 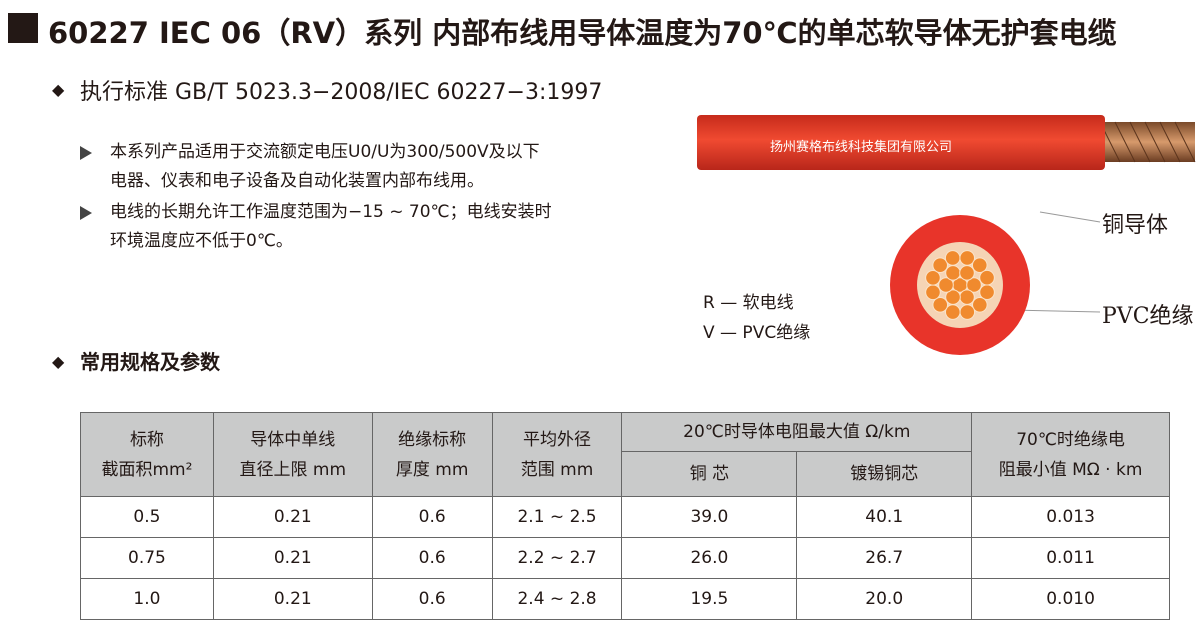 What do you see at coordinates (147, 599) in the screenshot?
I see `data-cell: 1.0` at bounding box center [147, 599].